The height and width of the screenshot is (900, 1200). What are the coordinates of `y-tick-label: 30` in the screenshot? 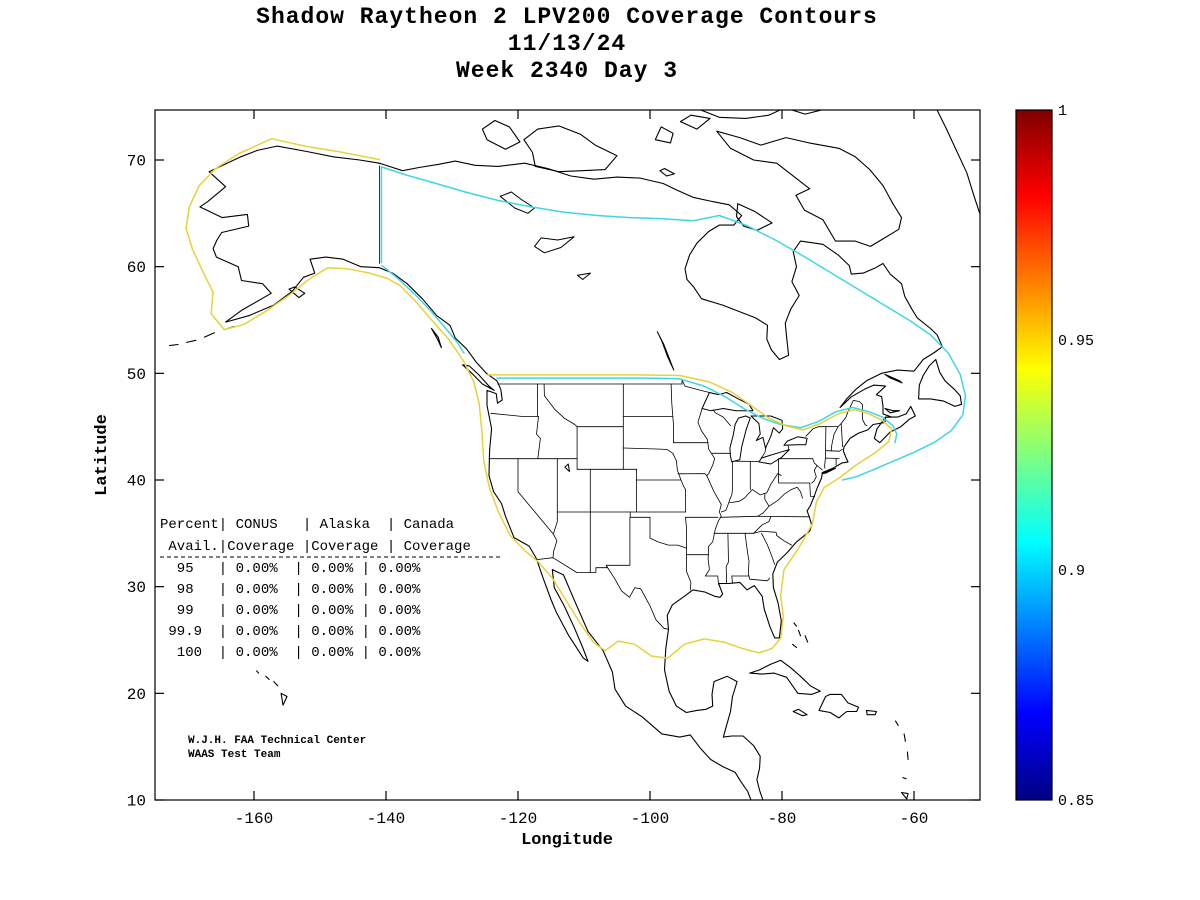 It's located at (136, 588).